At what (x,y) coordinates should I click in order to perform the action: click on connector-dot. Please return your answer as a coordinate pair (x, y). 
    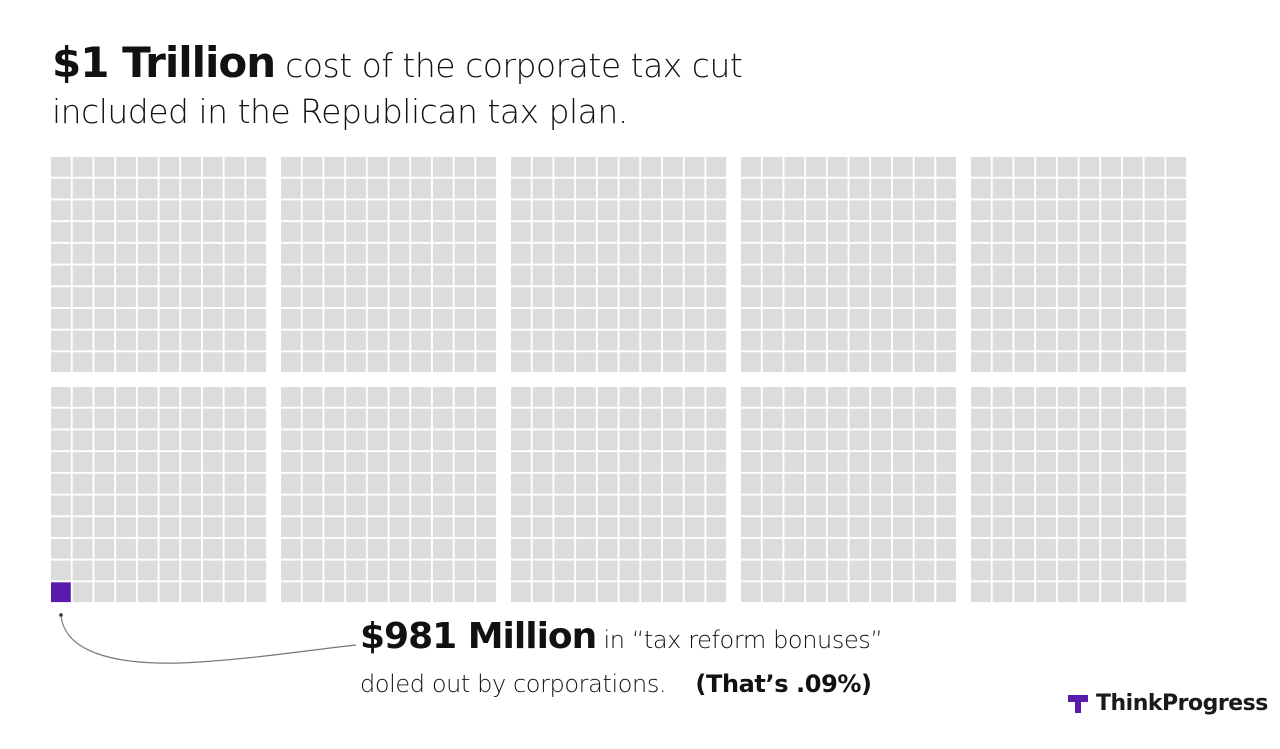
    Looking at the image, I should click on (61, 615).